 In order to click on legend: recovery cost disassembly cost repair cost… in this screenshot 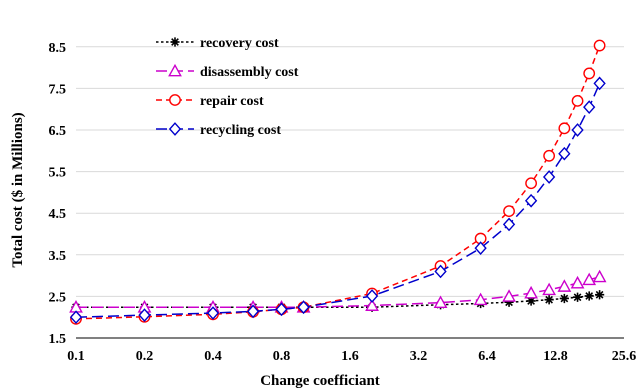, I will do `click(227, 87)`.